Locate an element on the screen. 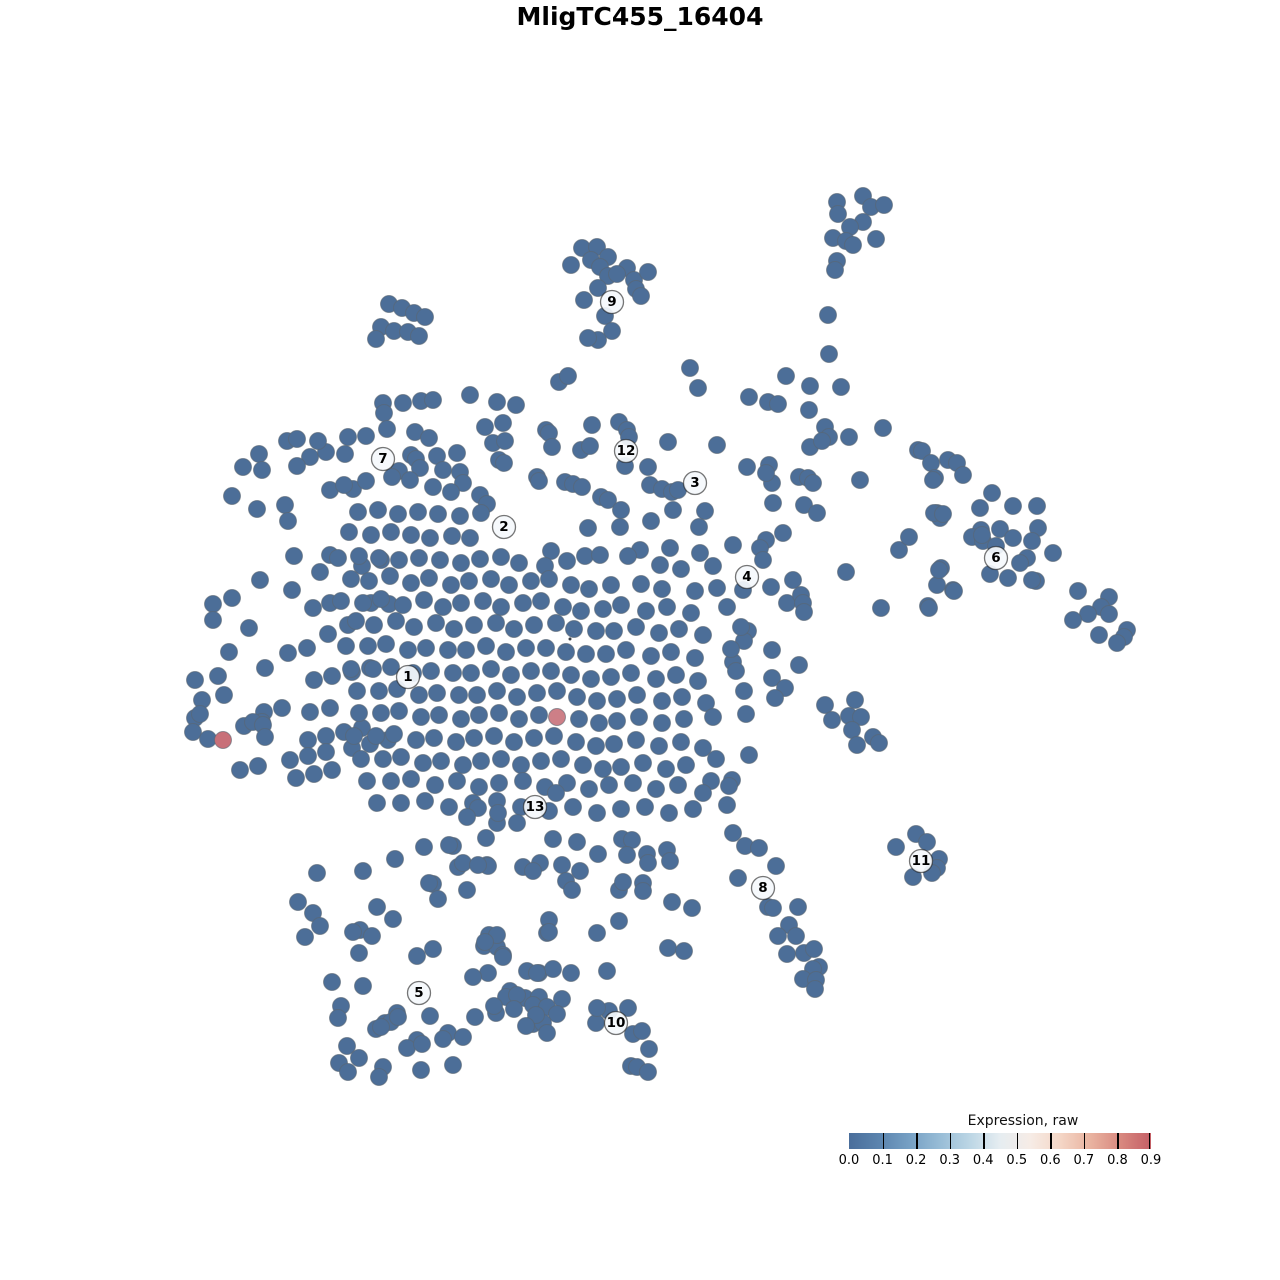 The height and width of the screenshot is (1280, 1280). cluster-label: 10 is located at coordinates (616, 1023).